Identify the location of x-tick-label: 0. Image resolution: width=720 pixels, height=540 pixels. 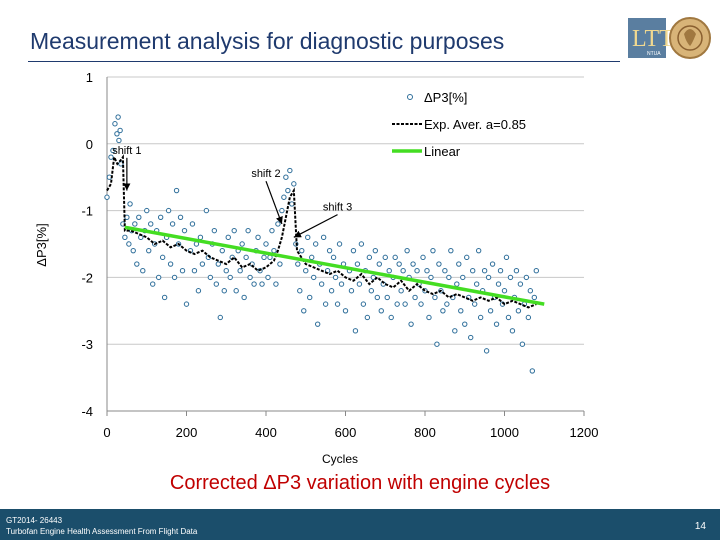
(106, 432).